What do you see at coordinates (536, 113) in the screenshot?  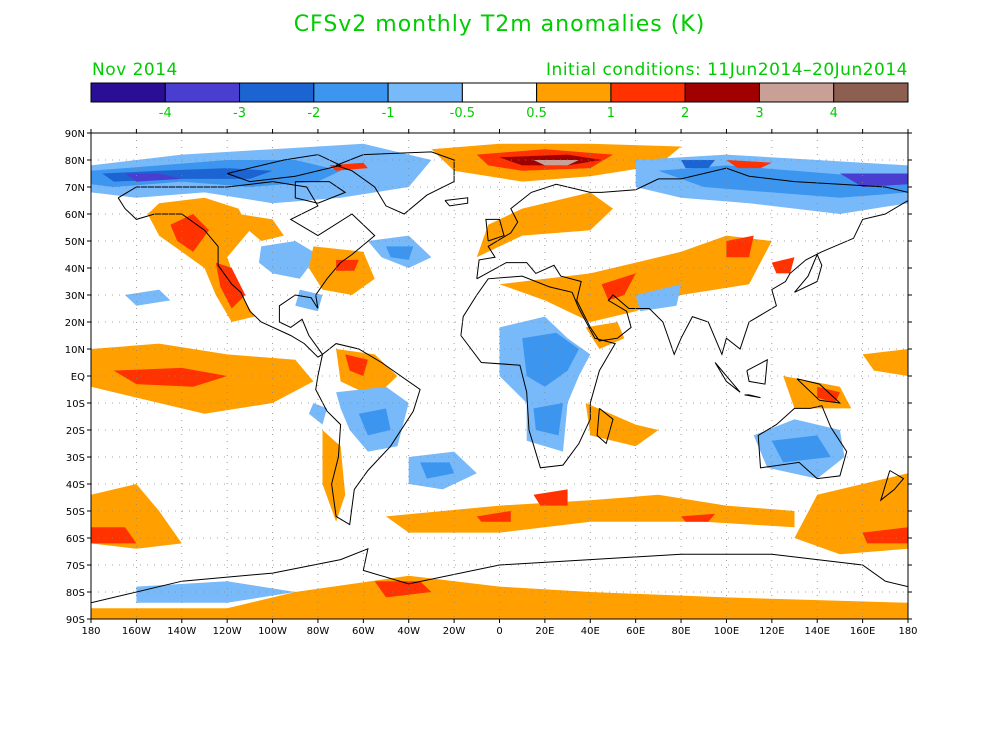 I see `legend-tick-label: 0.5` at bounding box center [536, 113].